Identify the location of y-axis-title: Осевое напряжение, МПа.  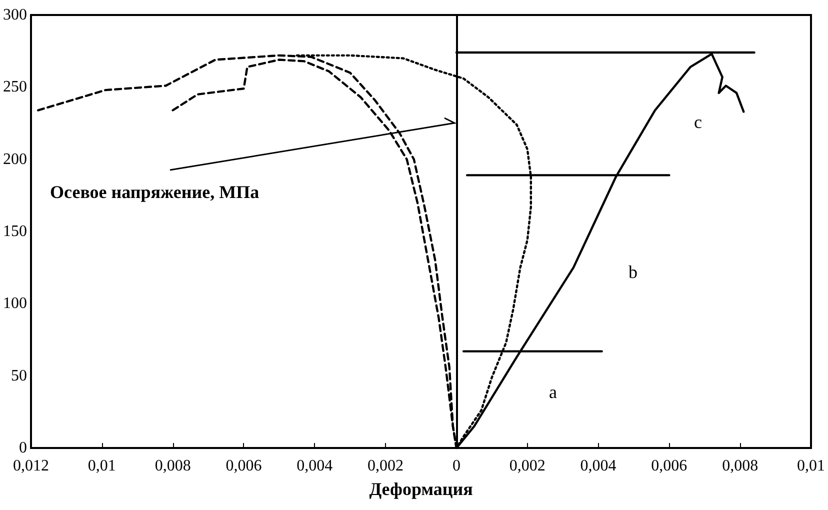
(155, 192).